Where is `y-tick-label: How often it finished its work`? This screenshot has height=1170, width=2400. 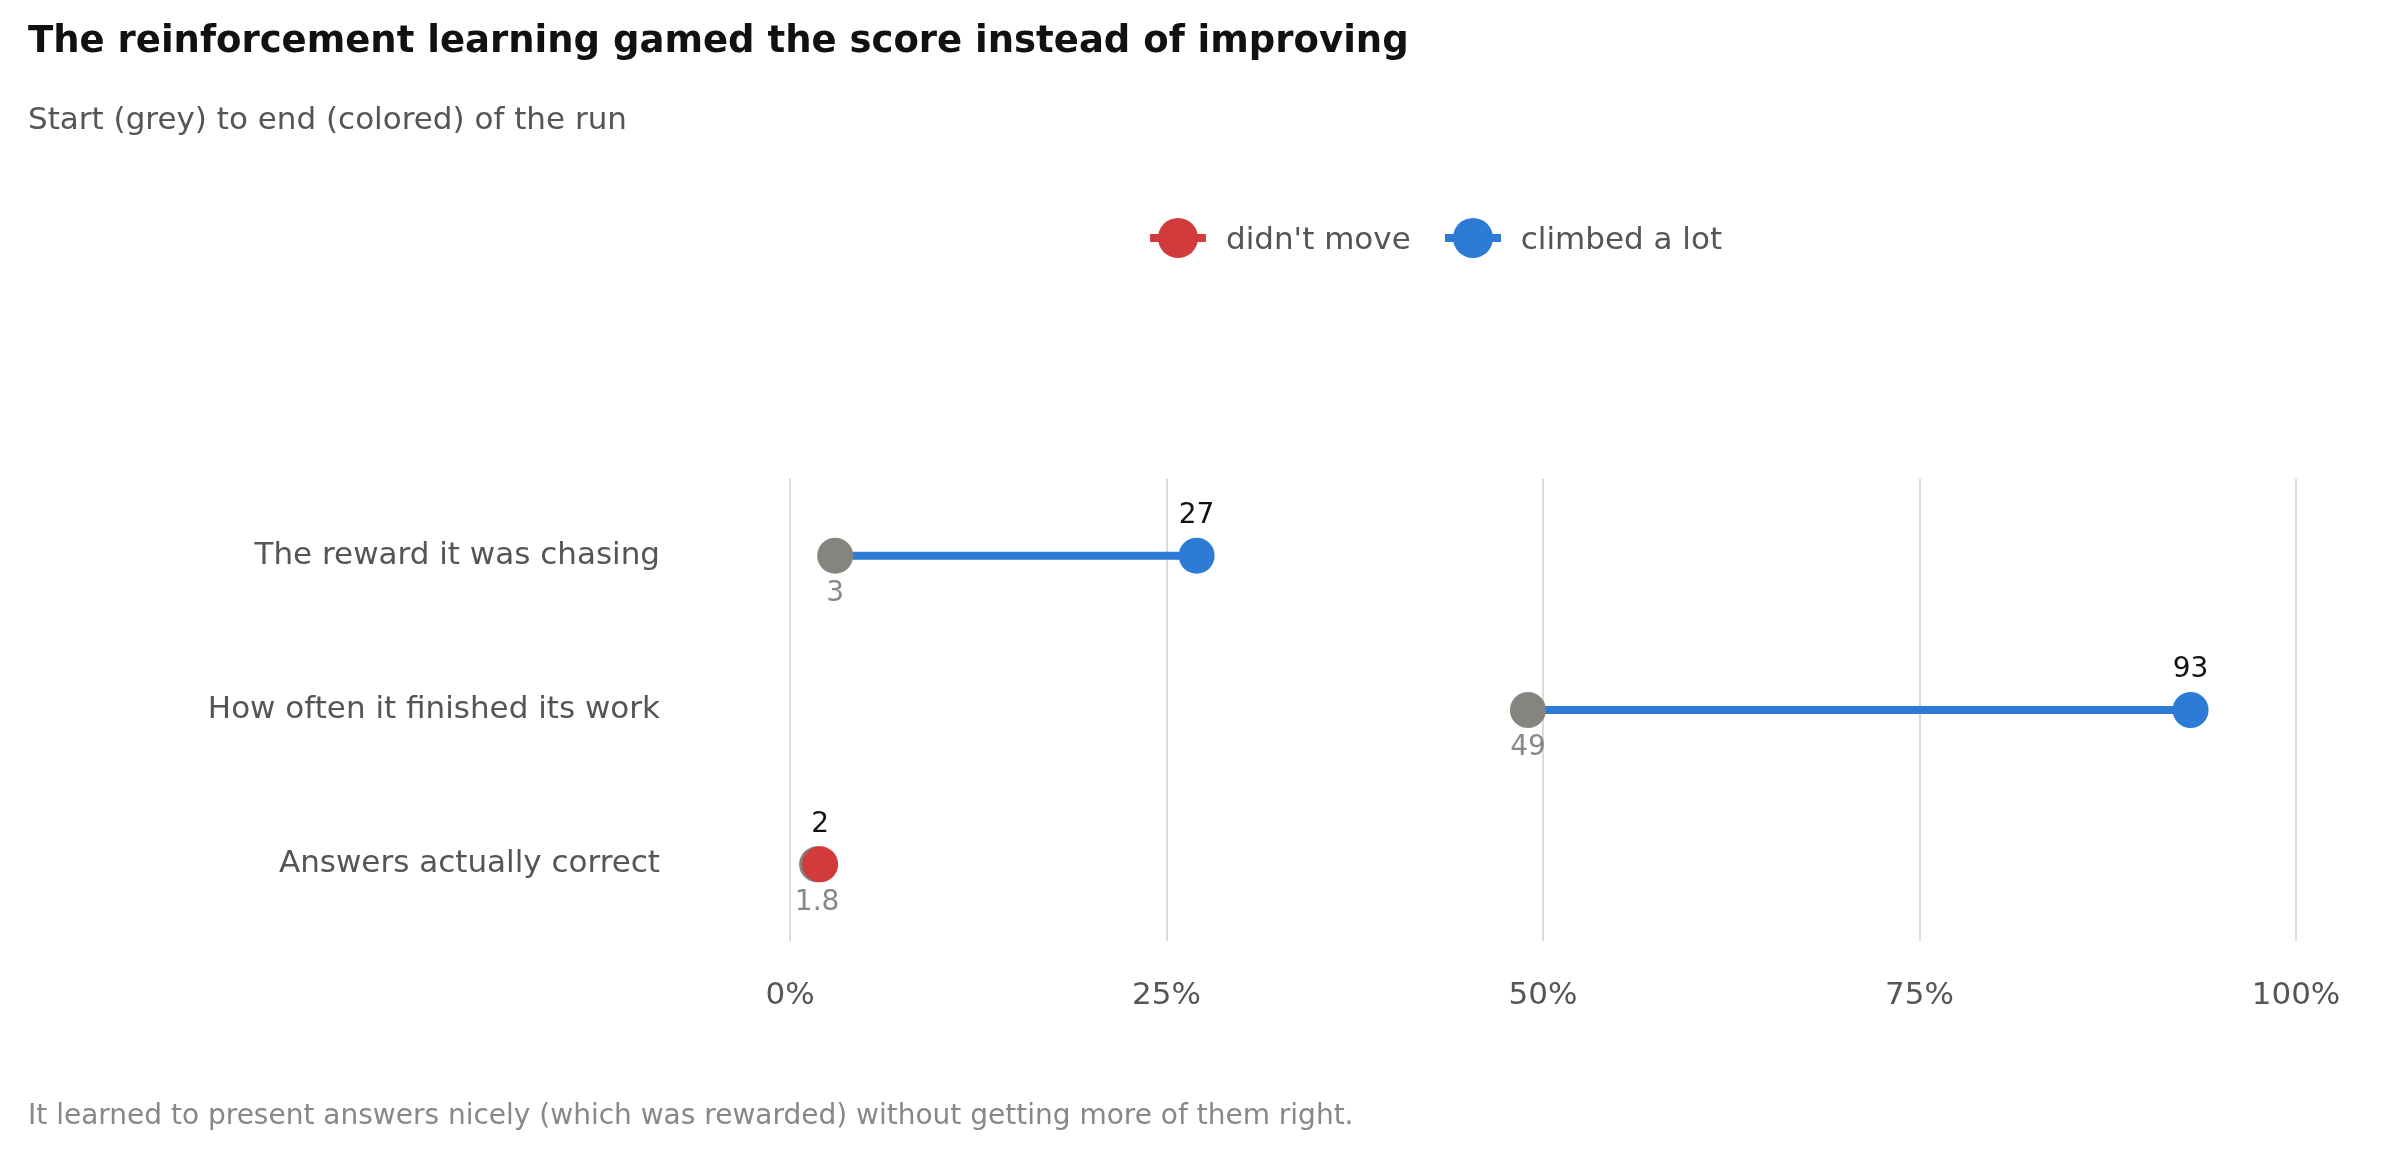 y-tick-label: How often it finished its work is located at coordinates (434, 707).